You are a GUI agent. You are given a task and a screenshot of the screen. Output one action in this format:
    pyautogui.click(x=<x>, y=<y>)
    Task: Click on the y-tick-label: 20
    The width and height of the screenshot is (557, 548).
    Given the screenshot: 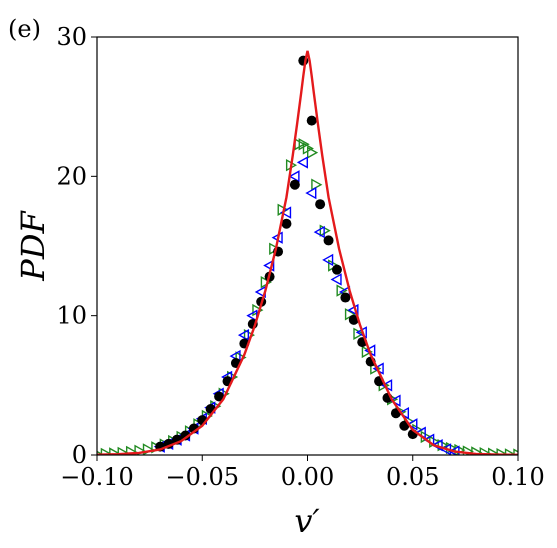 What is the action you would take?
    pyautogui.click(x=71, y=176)
    